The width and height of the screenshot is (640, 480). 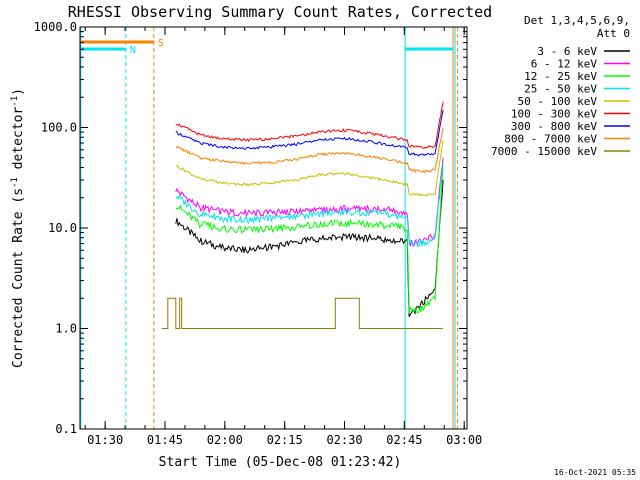 What do you see at coordinates (161, 43) in the screenshot?
I see `flag-label: S` at bounding box center [161, 43].